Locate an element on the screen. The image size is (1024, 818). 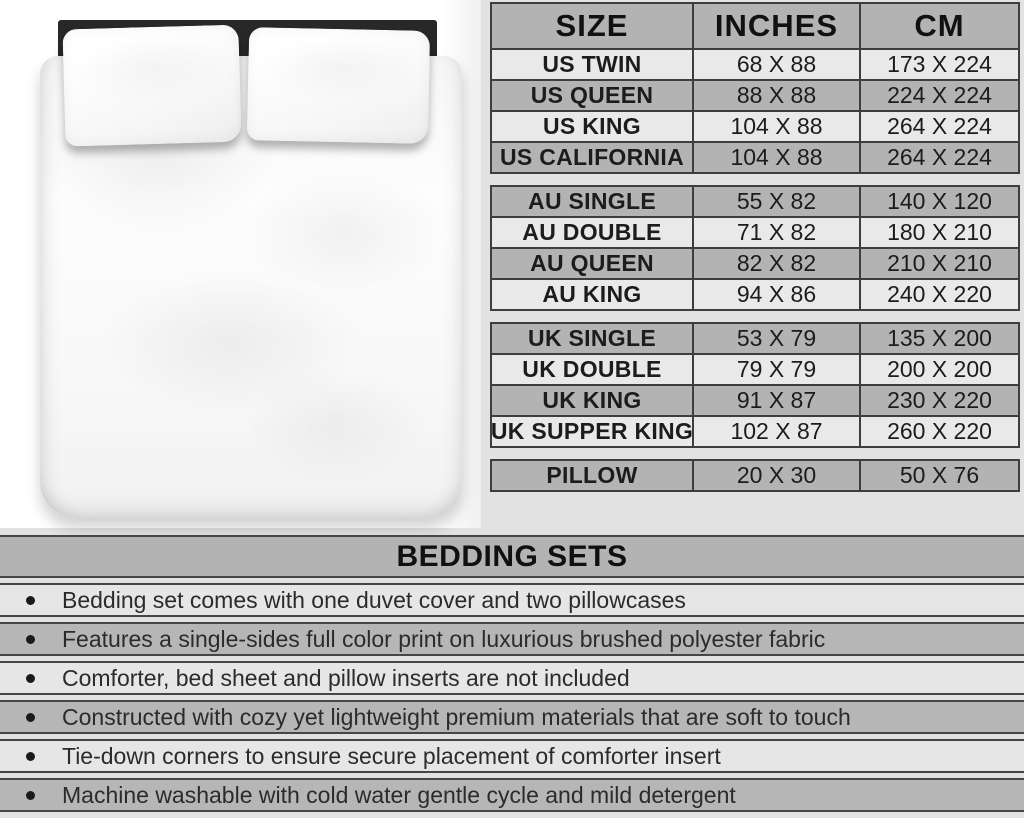
cm-cell: 200 X 200 is located at coordinates (939, 369).